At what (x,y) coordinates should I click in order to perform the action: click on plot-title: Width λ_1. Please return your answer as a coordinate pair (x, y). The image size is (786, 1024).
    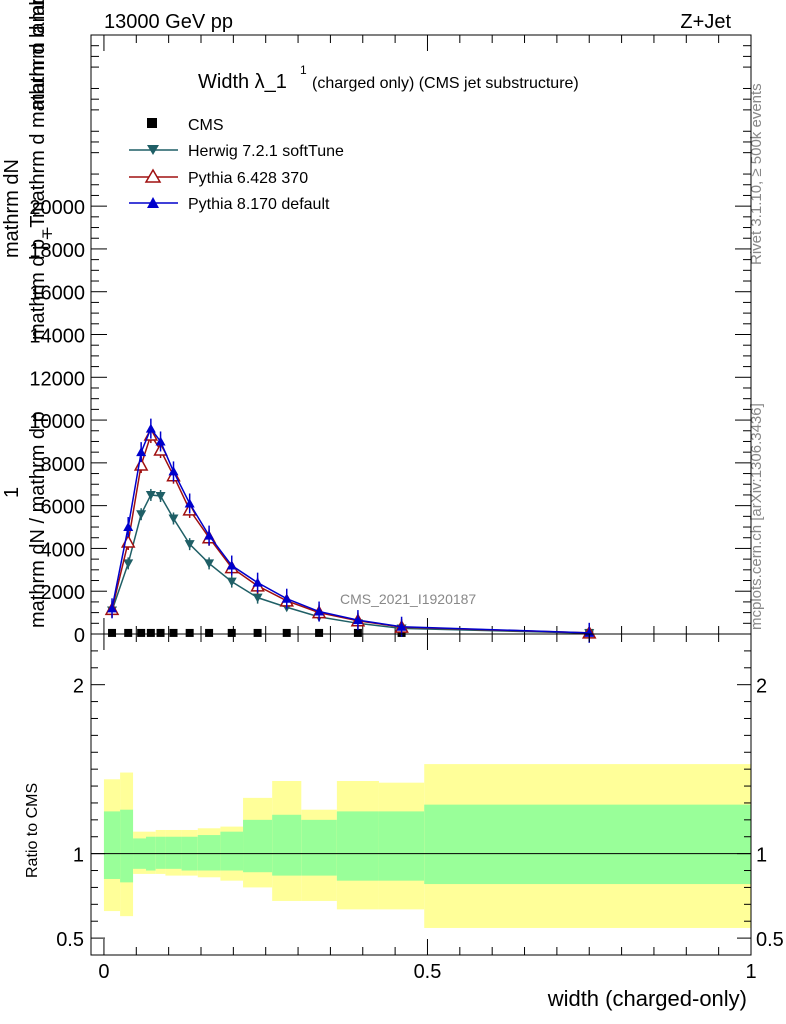
    Looking at the image, I should click on (242, 82).